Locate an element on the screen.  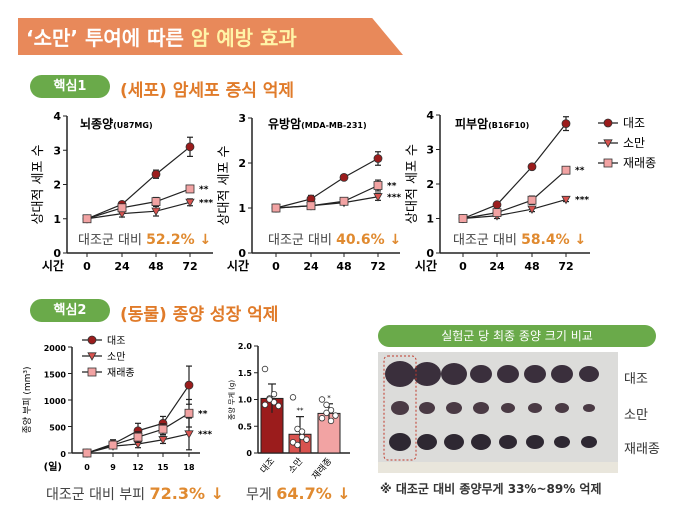
chart-title: 뇌종양(U87MG) is located at coordinates (116, 123).